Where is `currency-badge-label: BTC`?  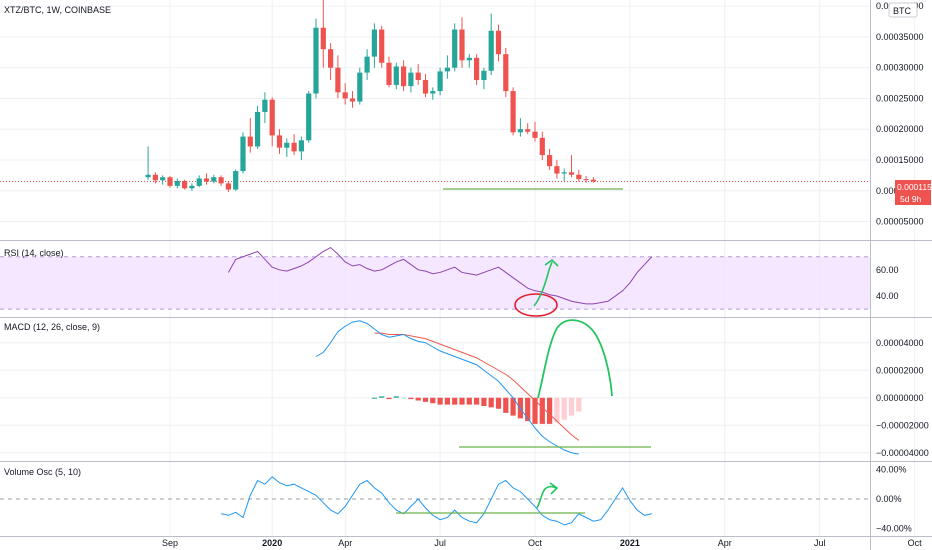 currency-badge-label: BTC is located at coordinates (902, 11).